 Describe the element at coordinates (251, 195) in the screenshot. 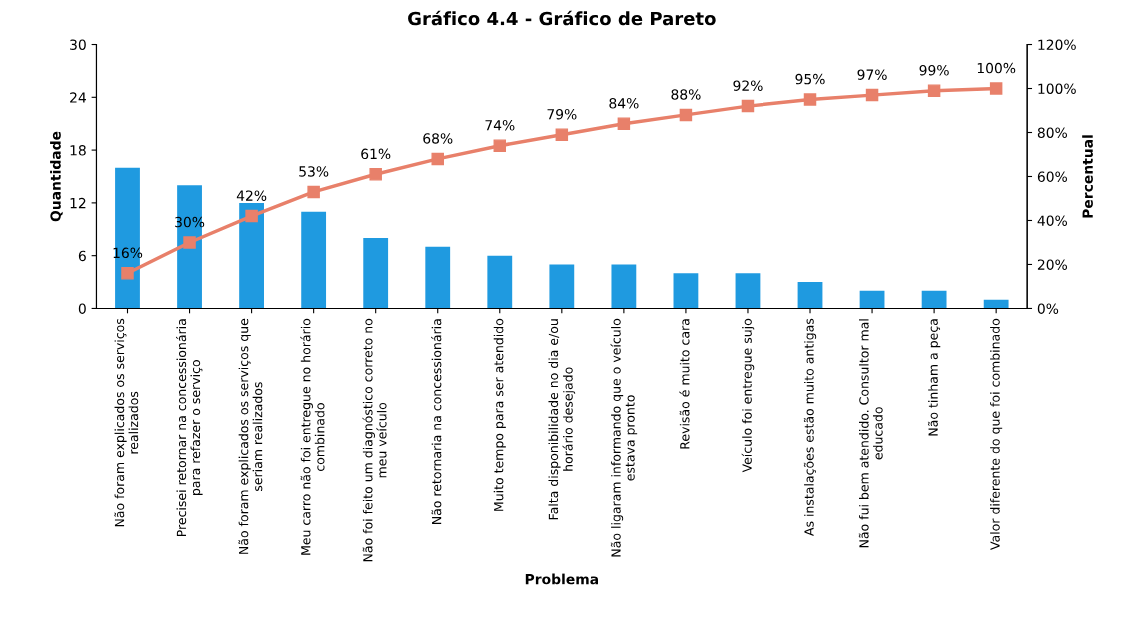

I see `data-label: 42%` at that location.